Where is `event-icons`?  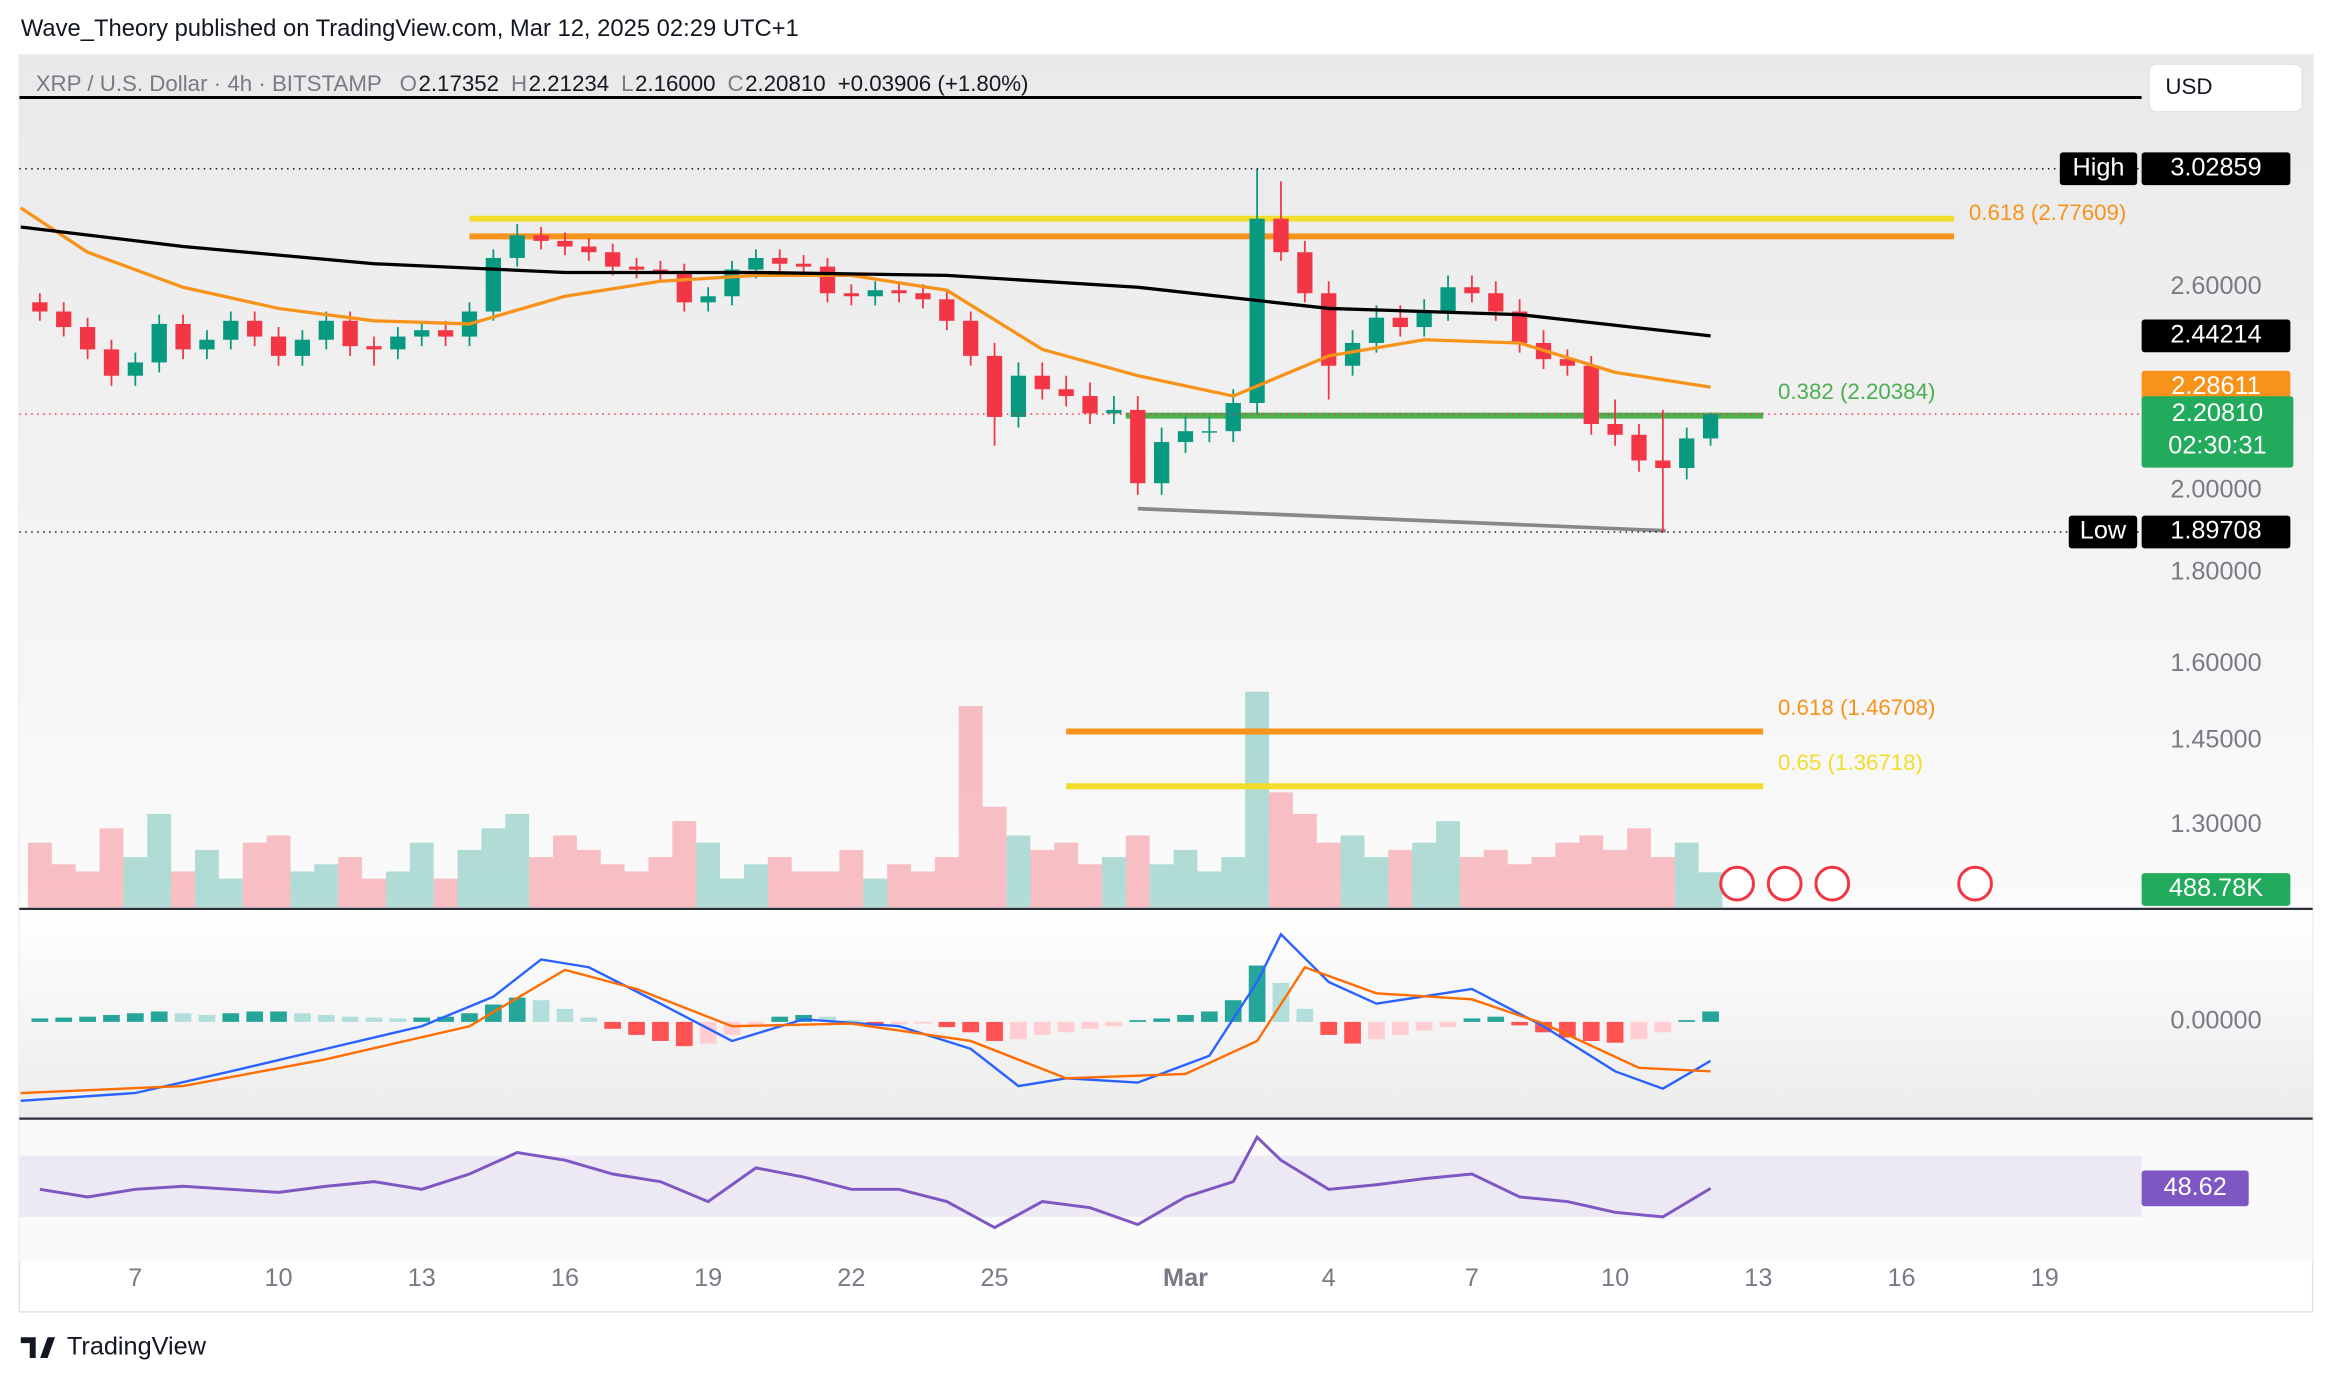 event-icons is located at coordinates (1856, 883).